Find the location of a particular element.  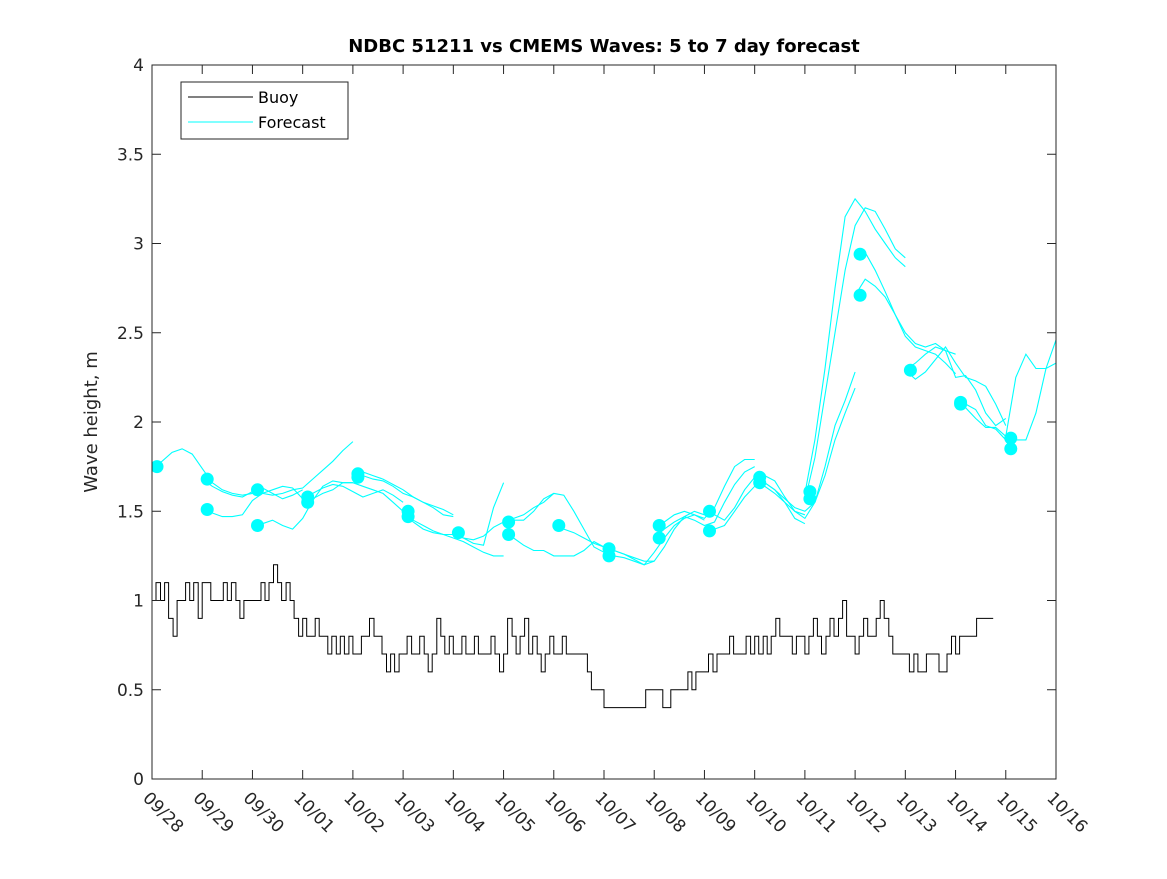

legend: Buoy Forecast is located at coordinates (264, 110).